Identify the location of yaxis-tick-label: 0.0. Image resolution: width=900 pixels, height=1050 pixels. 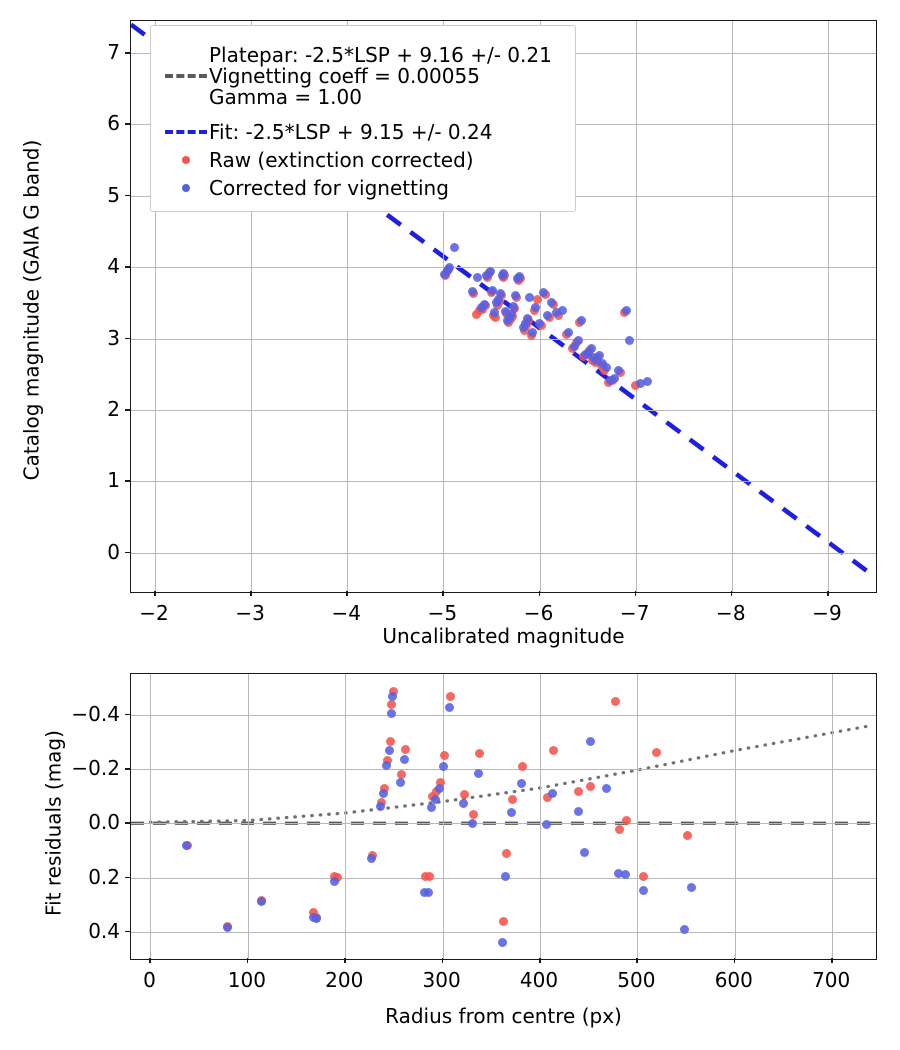
(104, 822).